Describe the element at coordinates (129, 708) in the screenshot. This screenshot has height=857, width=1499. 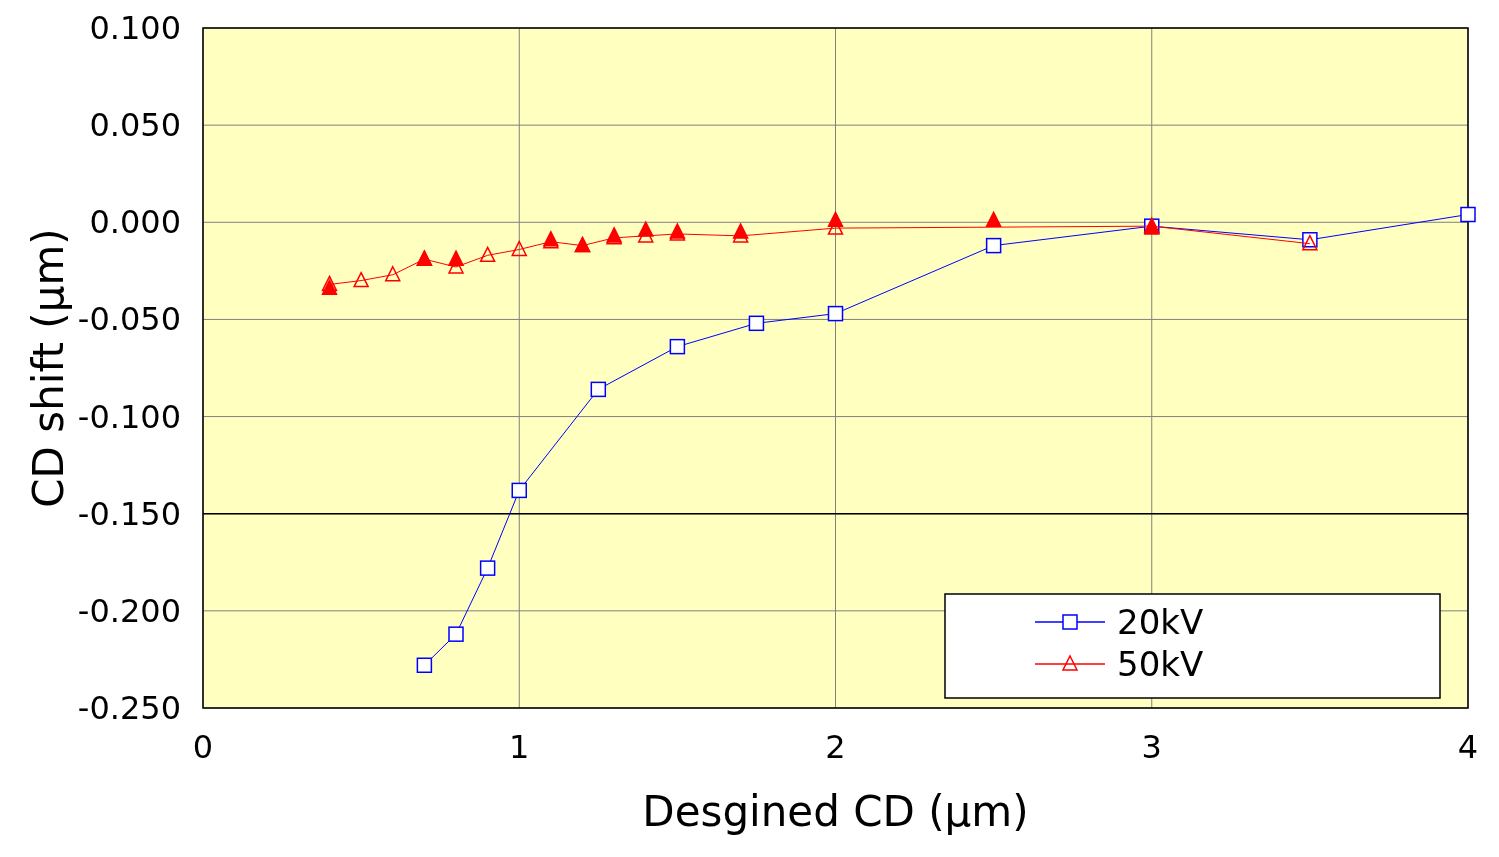
I see `y-tick-label: -0.250` at that location.